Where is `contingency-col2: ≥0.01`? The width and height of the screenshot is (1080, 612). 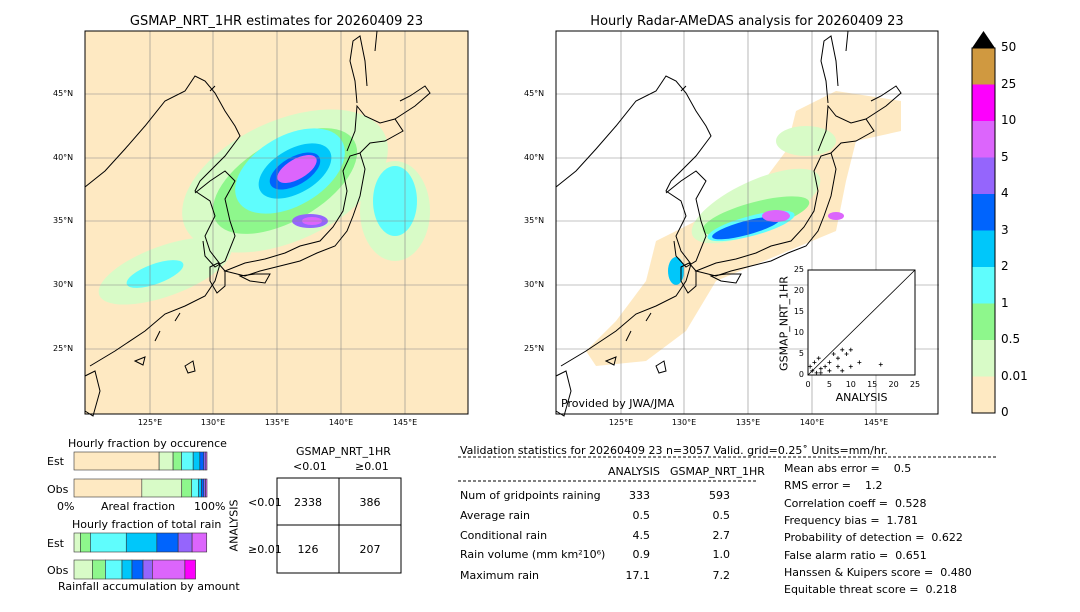 contingency-col2: ≥0.01 is located at coordinates (372, 466).